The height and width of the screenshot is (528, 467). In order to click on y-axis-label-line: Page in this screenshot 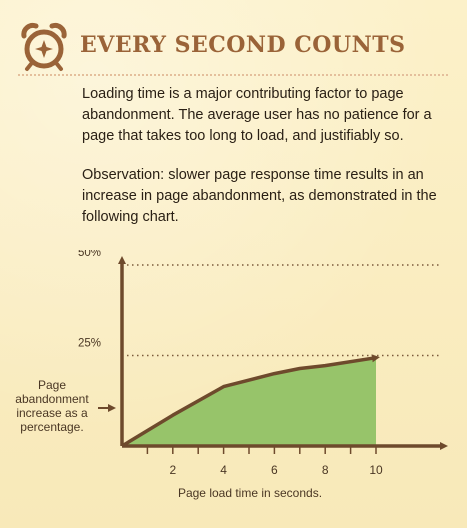, I will do `click(52, 385)`.